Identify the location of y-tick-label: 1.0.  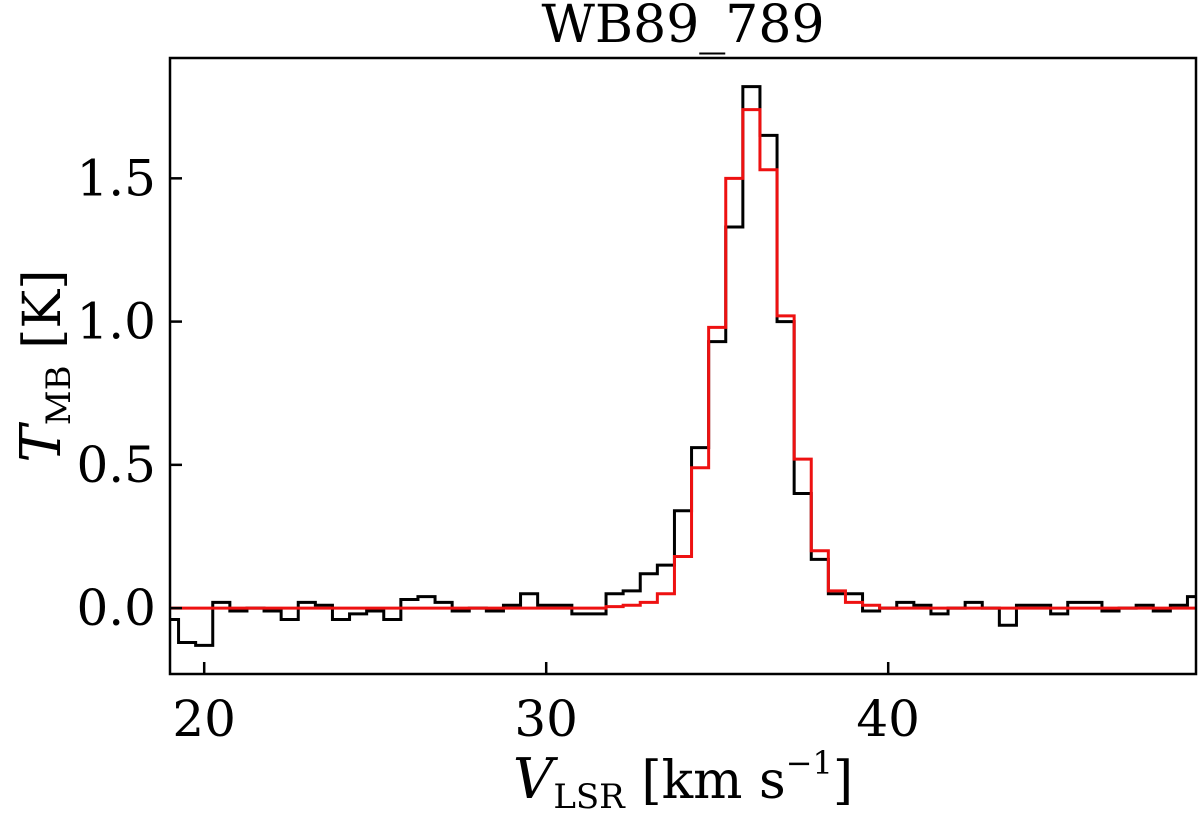
(116, 322).